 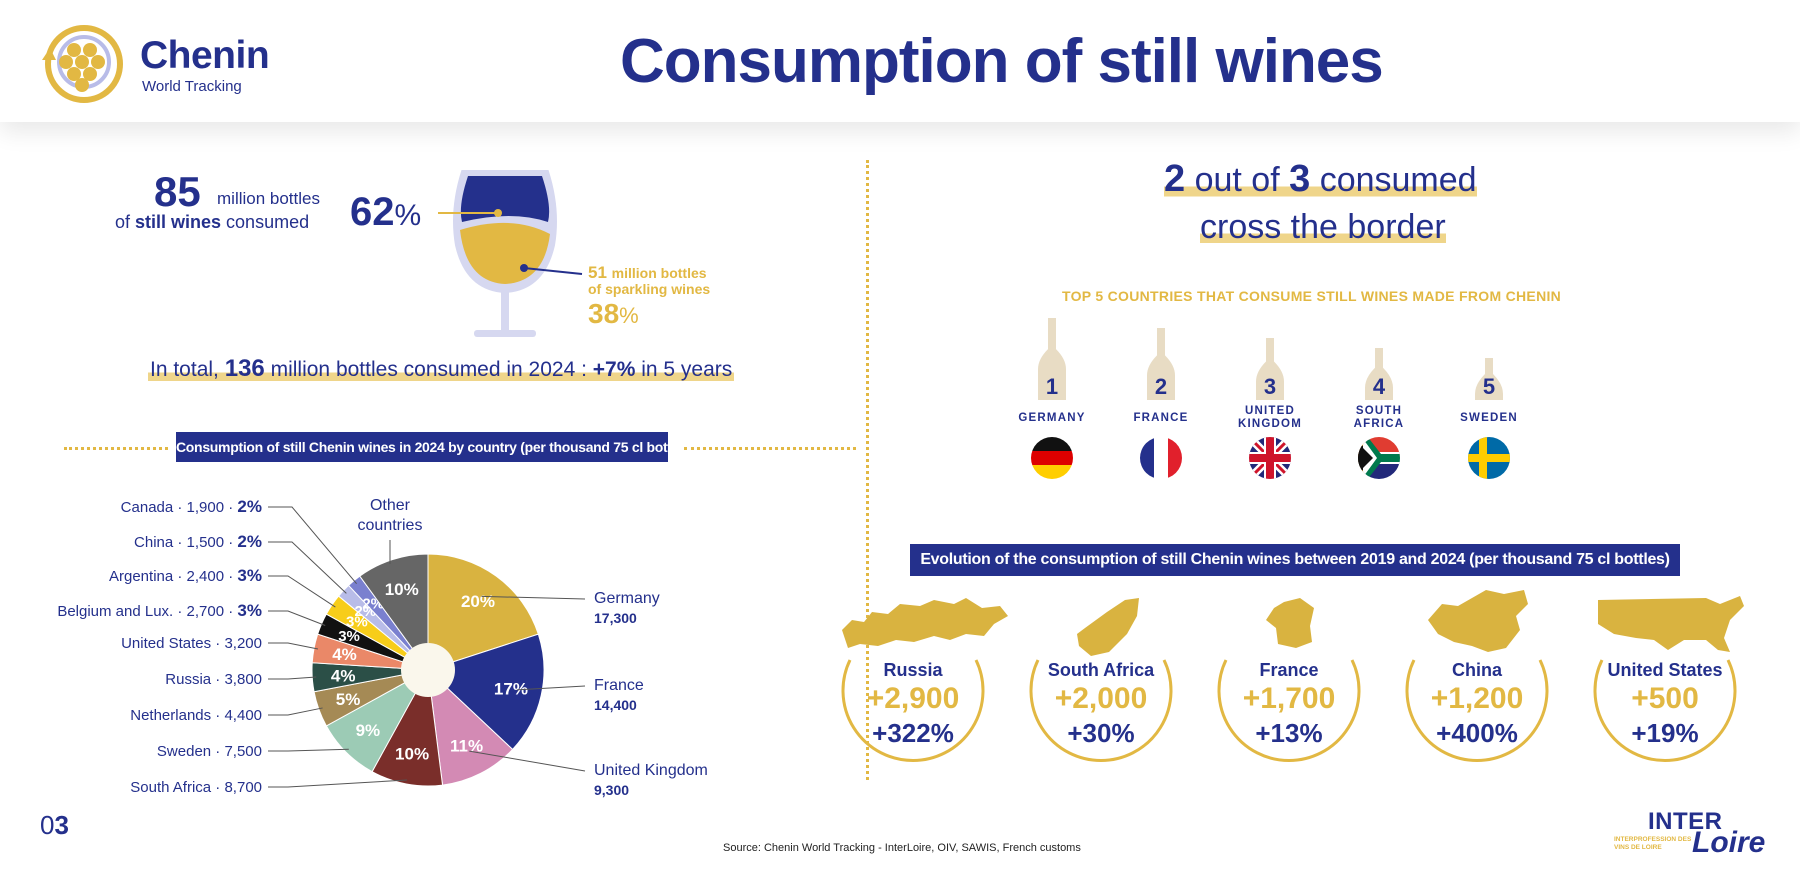 I want to click on grape-logo-icon, so click(x=82, y=64).